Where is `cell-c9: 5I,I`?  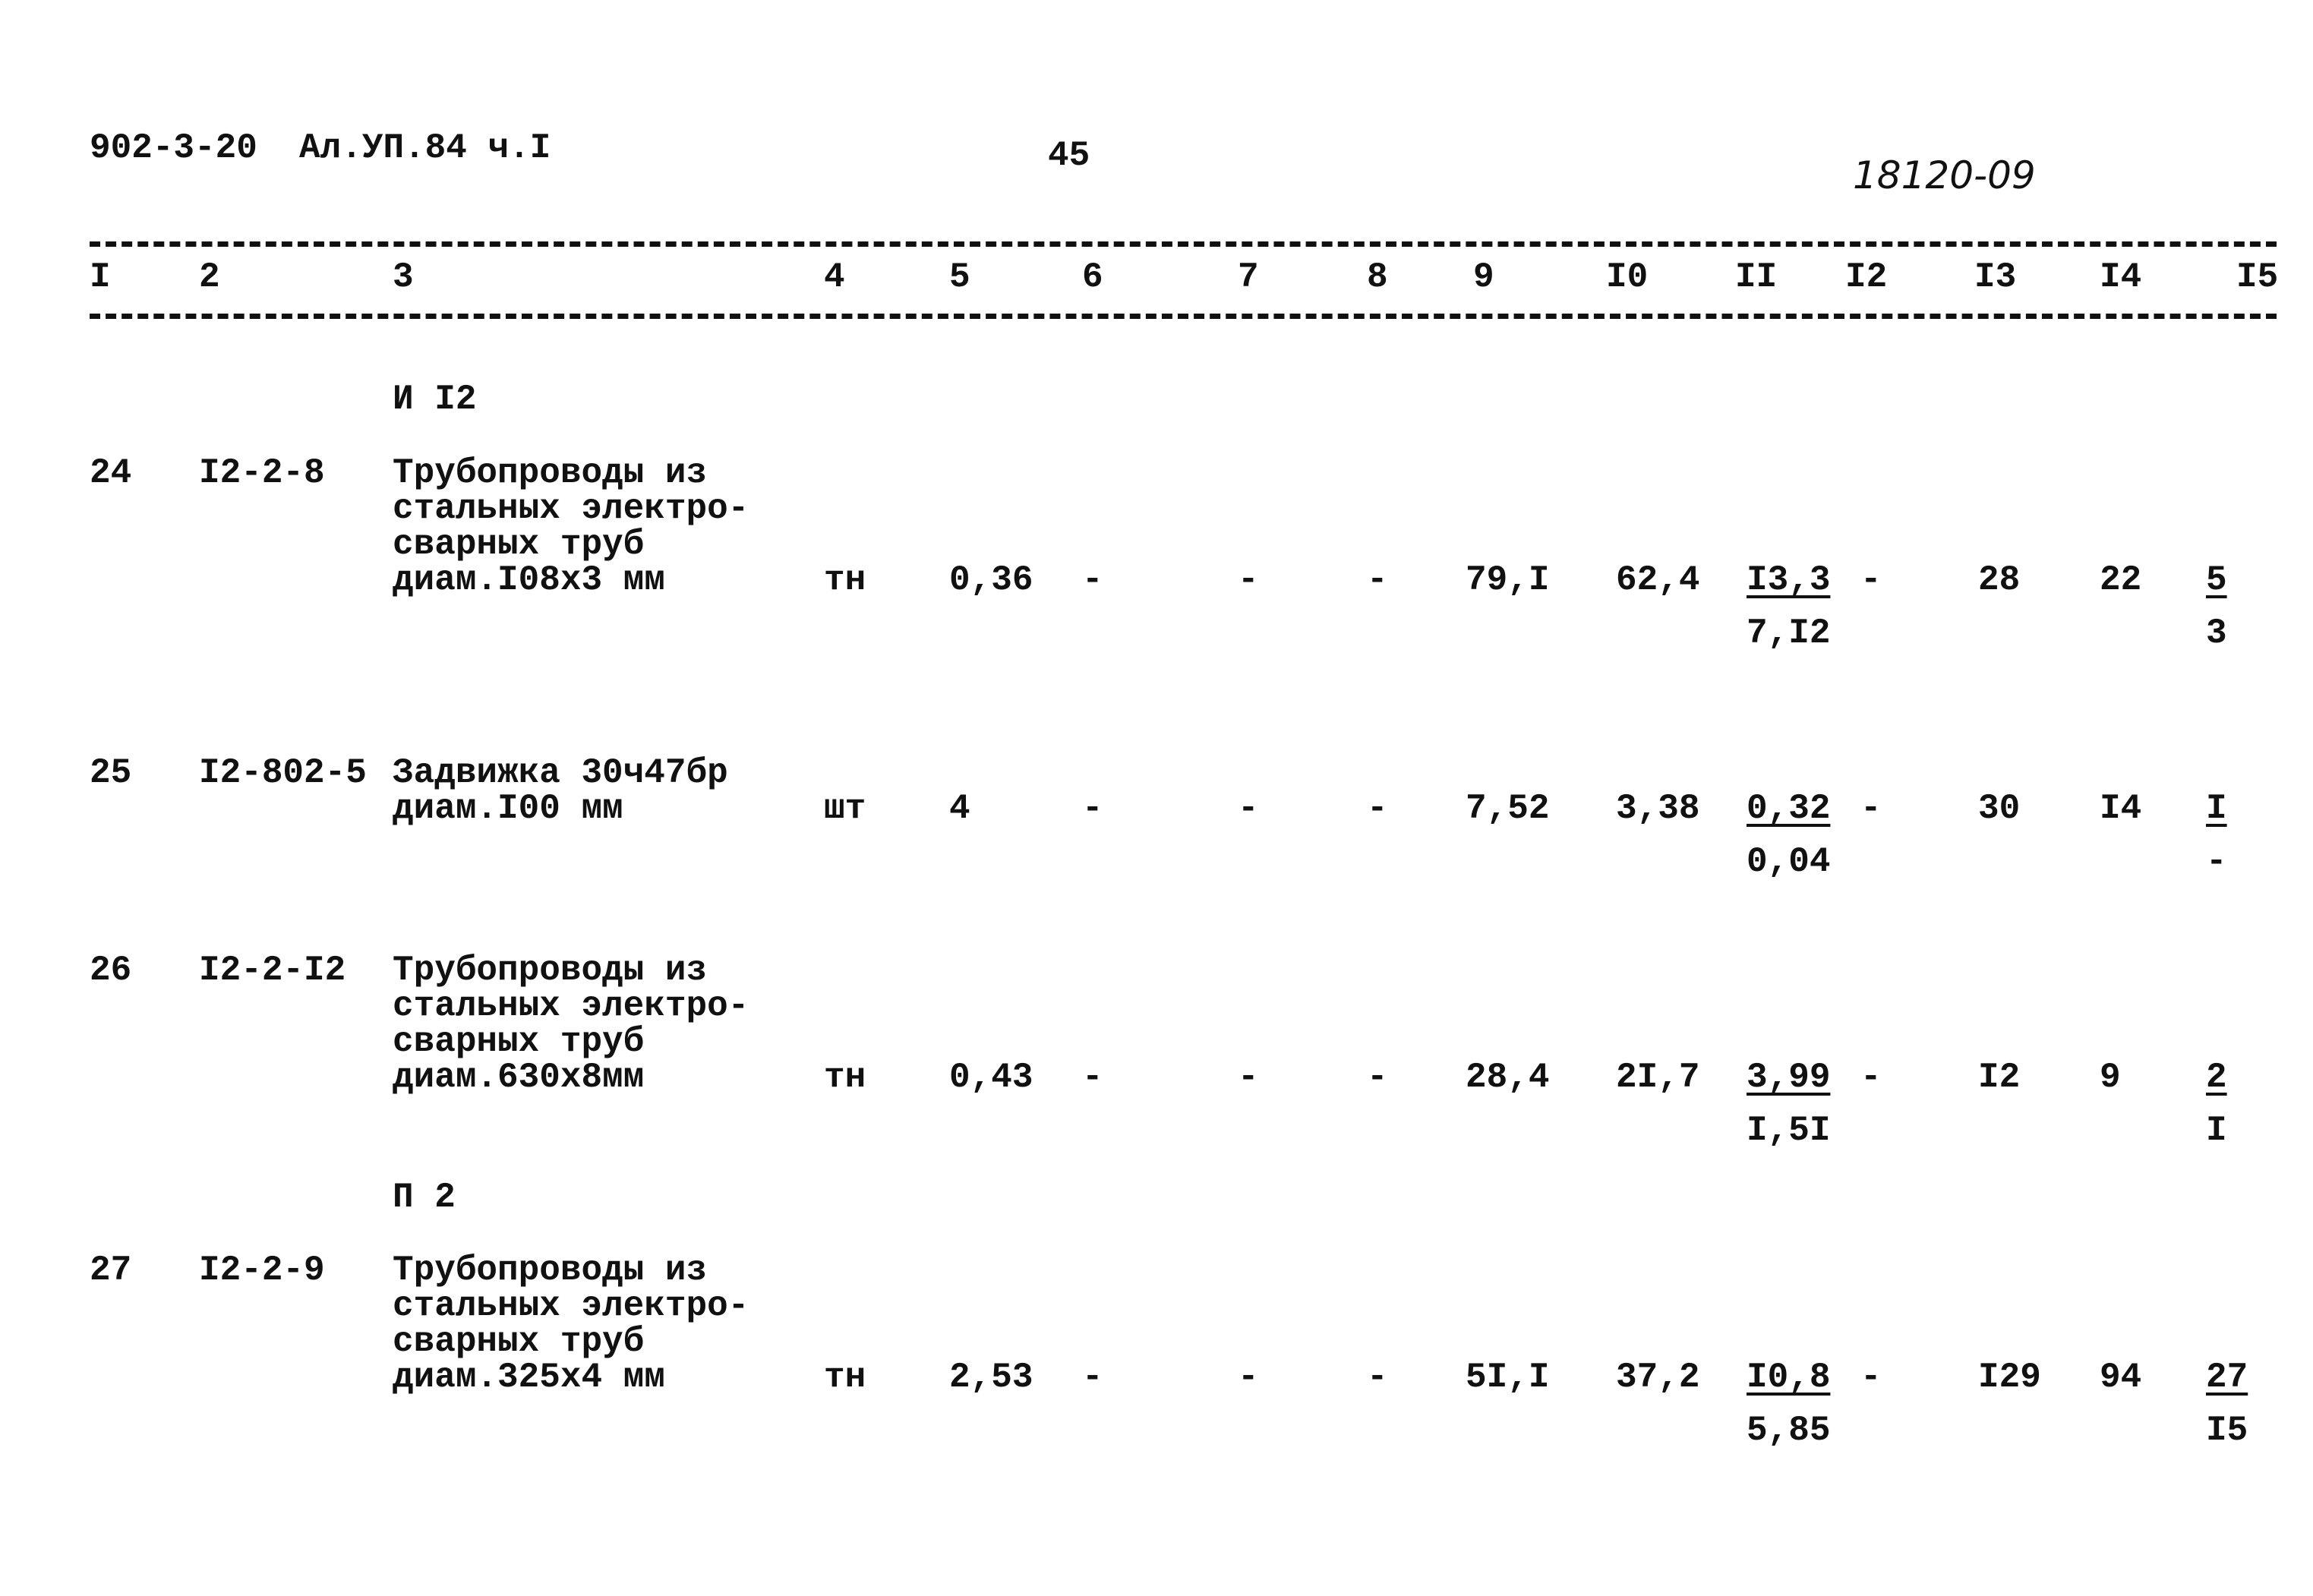 cell-c9: 5I,I is located at coordinates (1508, 1377).